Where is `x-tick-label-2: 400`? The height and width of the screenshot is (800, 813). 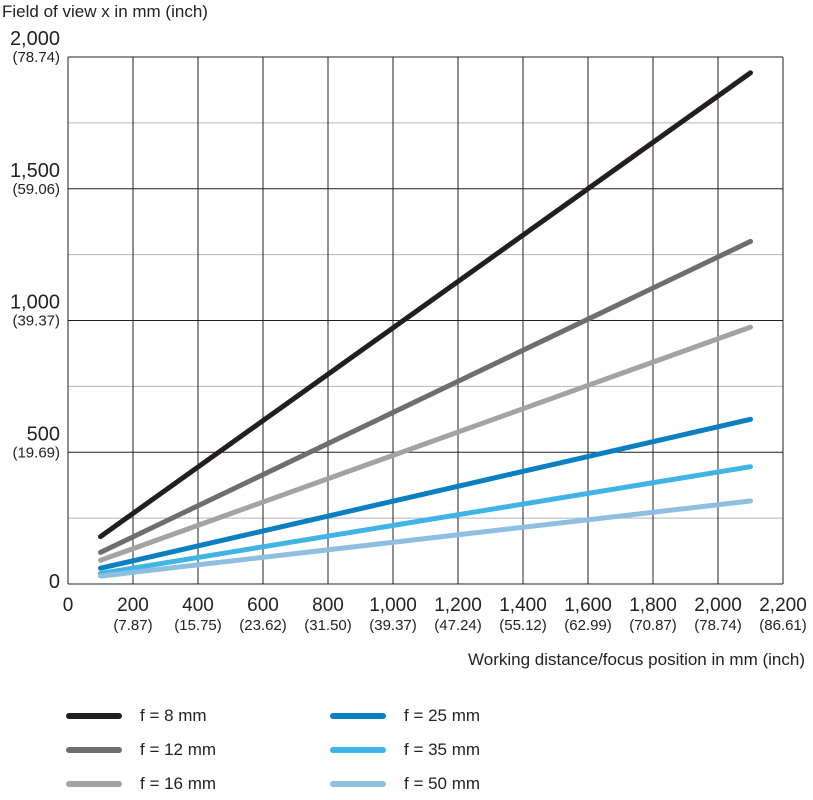 x-tick-label-2: 400 is located at coordinates (198, 605).